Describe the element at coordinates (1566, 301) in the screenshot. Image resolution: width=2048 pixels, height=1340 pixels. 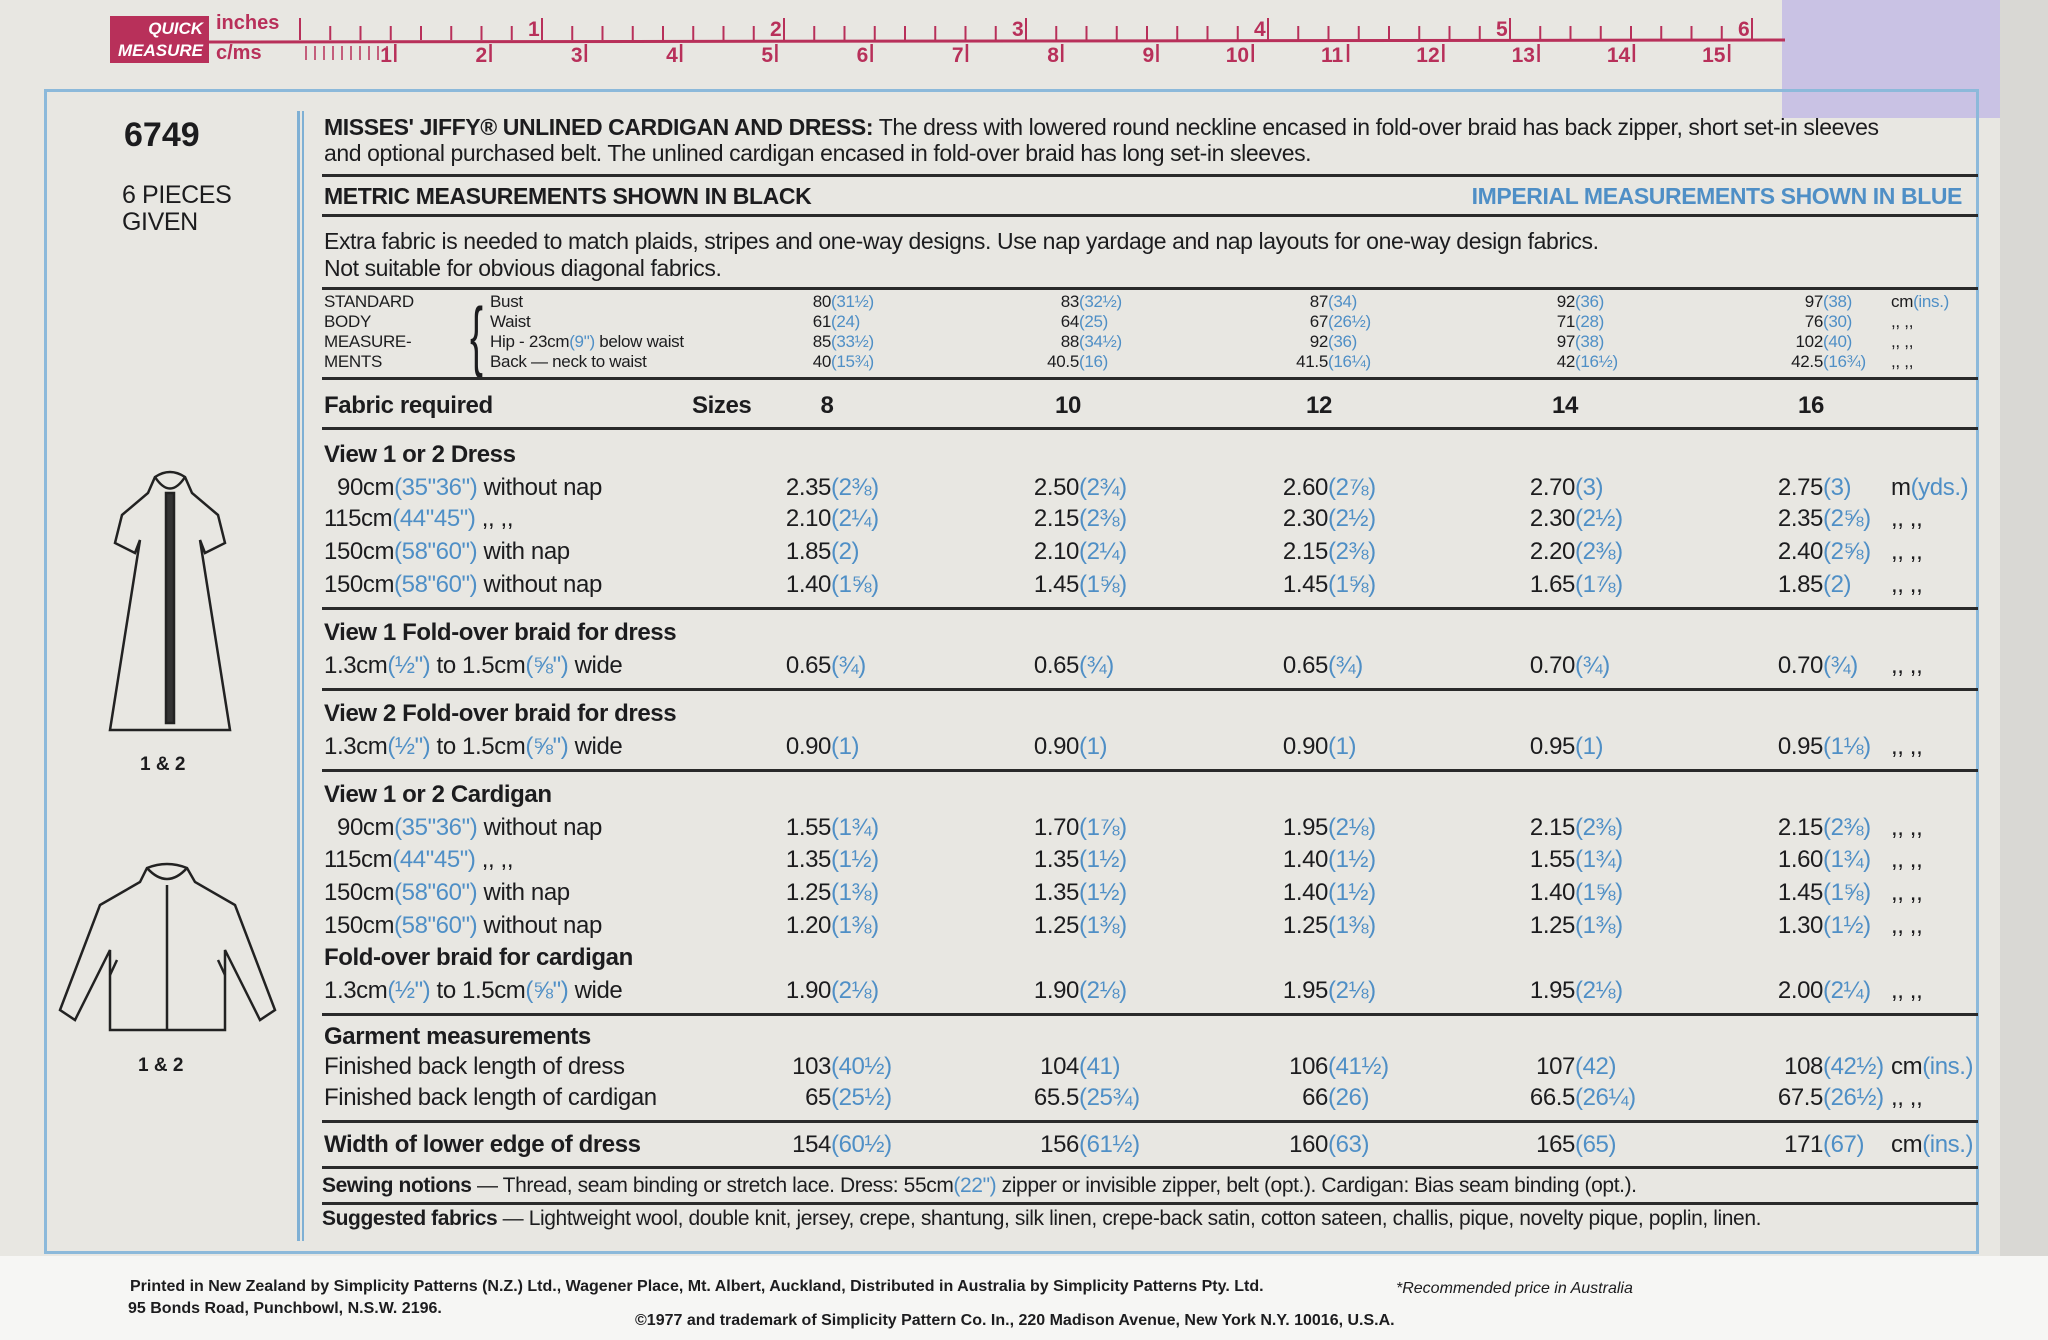
I see `metric-value: 92` at that location.